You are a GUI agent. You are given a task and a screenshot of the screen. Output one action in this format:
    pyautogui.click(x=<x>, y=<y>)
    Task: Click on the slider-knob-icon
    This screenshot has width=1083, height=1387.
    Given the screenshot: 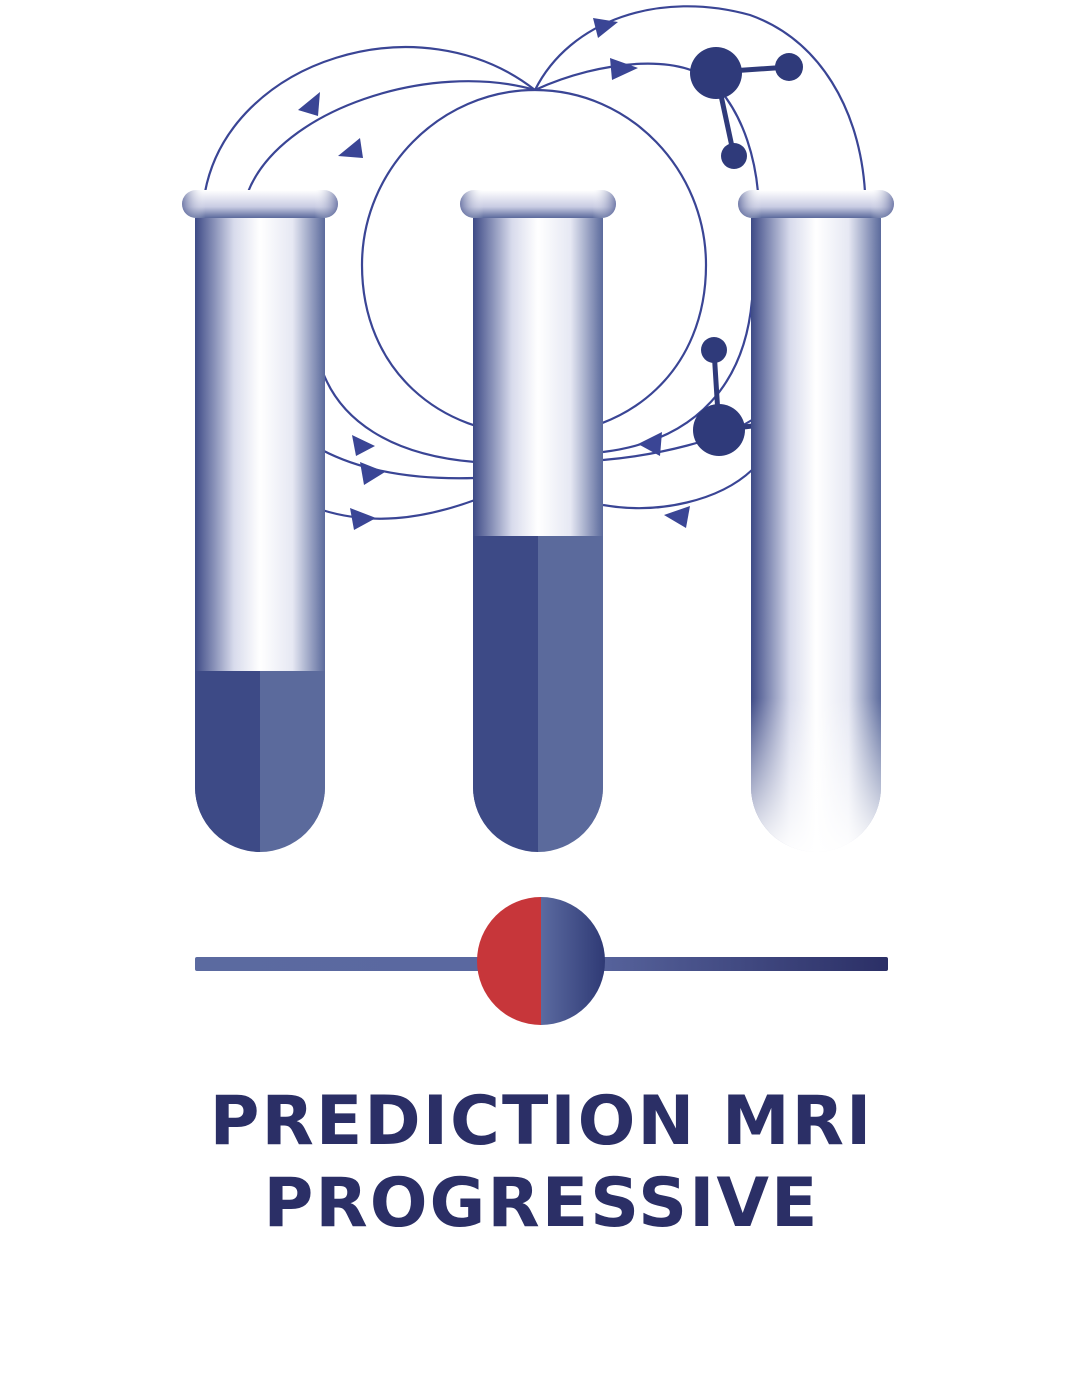 What is the action you would take?
    pyautogui.click(x=541, y=961)
    